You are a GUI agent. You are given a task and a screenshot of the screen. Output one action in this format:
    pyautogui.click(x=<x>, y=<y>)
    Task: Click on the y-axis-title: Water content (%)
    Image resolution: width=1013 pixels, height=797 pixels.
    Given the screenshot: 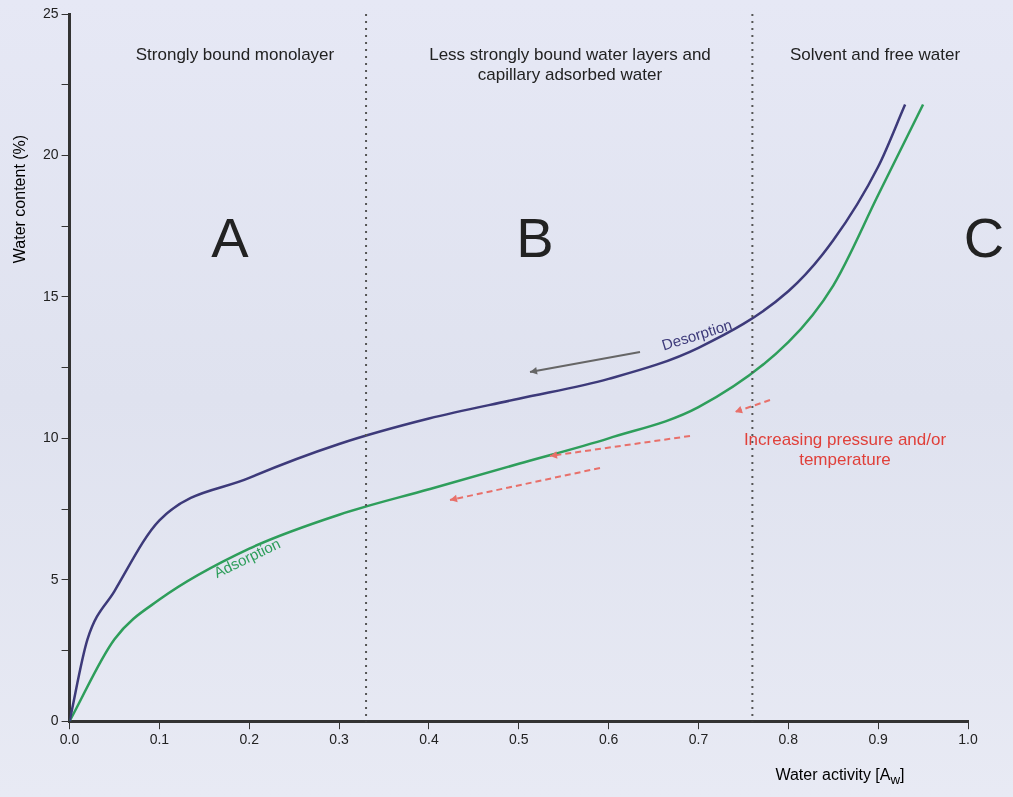 What is the action you would take?
    pyautogui.click(x=20, y=199)
    